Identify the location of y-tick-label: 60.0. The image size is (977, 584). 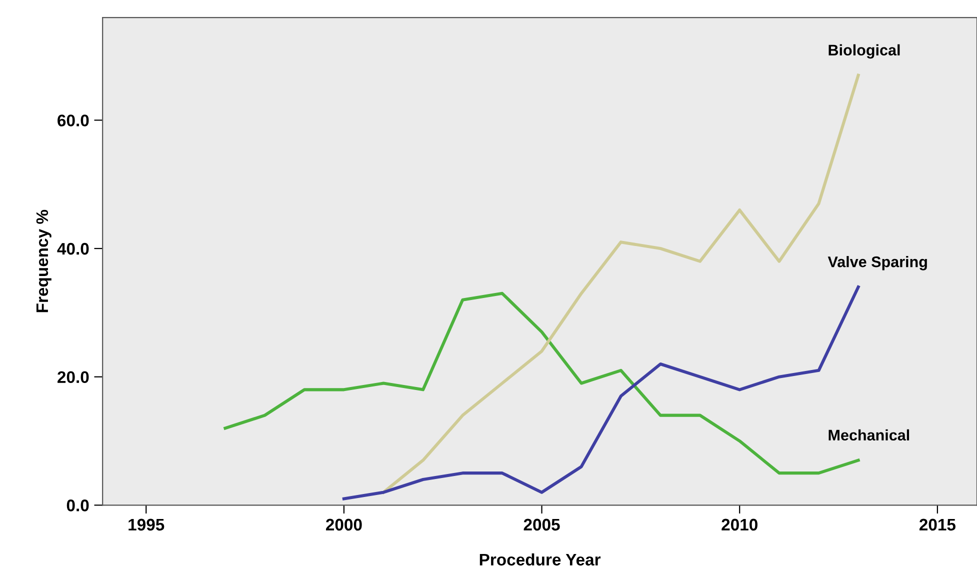
(73, 120).